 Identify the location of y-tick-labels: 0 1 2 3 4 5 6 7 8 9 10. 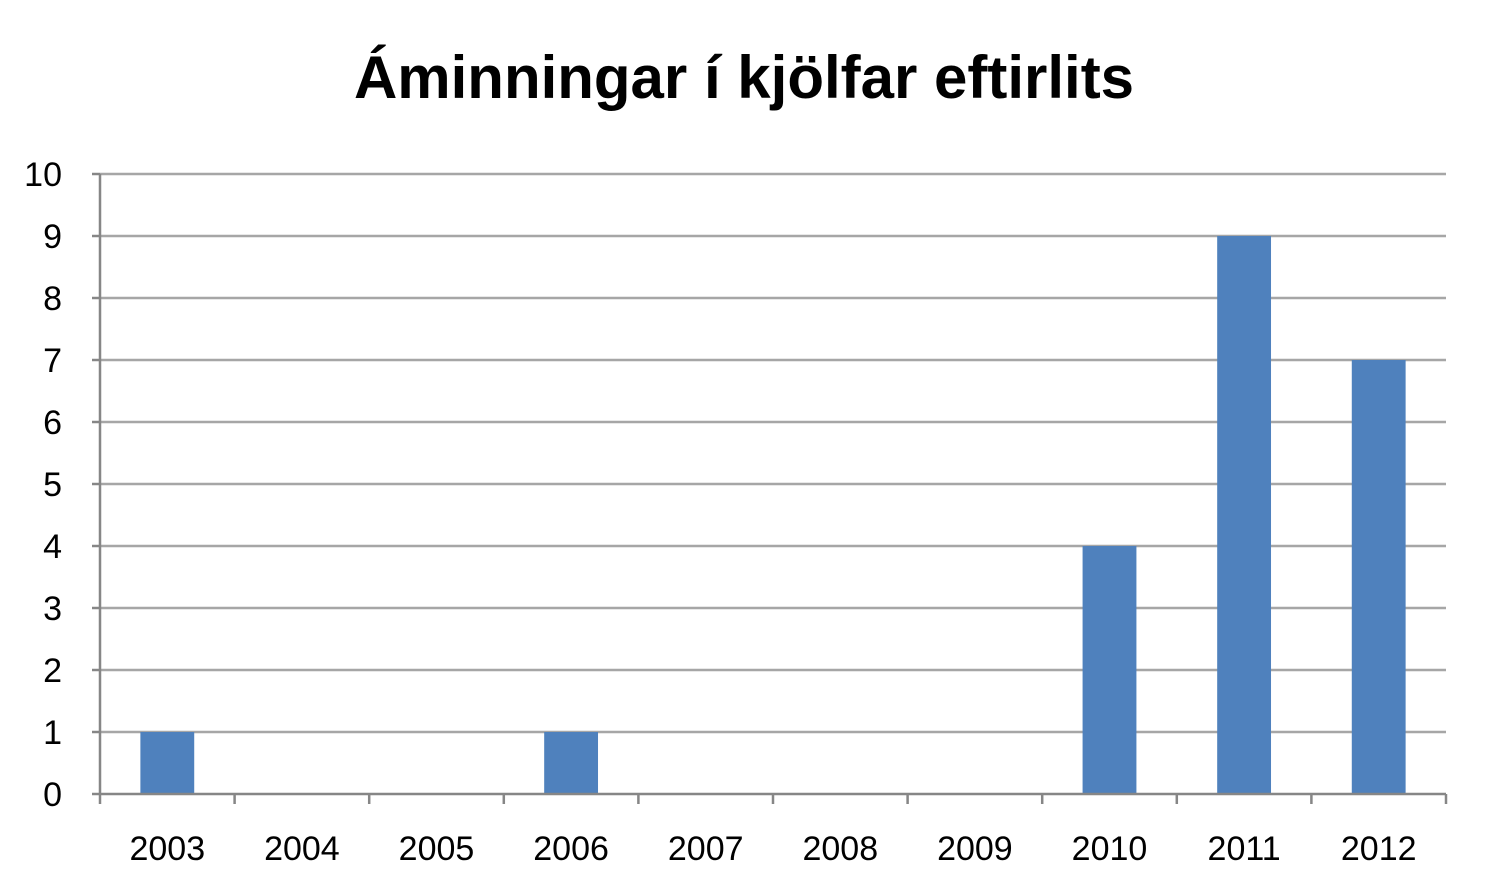
(43, 485).